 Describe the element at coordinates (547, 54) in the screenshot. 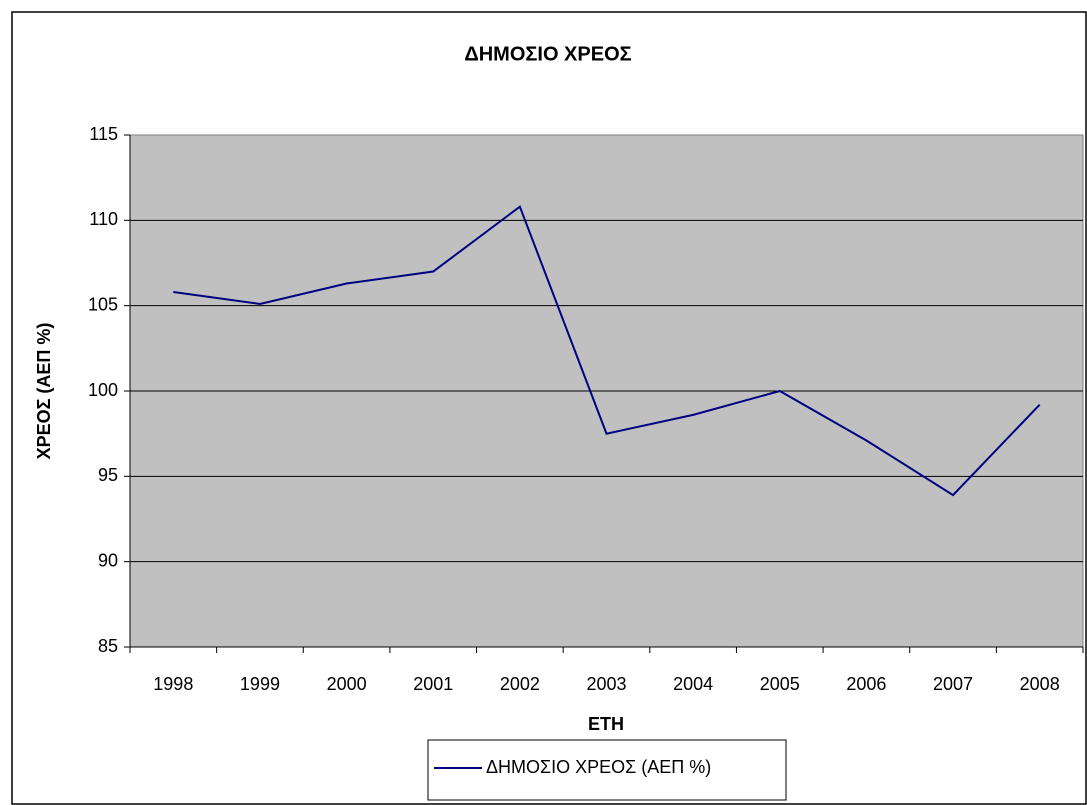

I see `chart-title: ΔΗΜΟΣΙΟ ΧΡΕΟΣ` at that location.